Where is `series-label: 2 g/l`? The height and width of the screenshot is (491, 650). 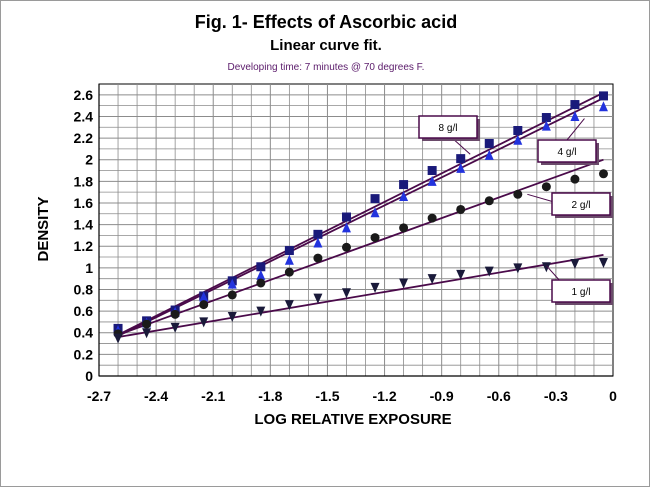 series-label: 2 g/l is located at coordinates (581, 205).